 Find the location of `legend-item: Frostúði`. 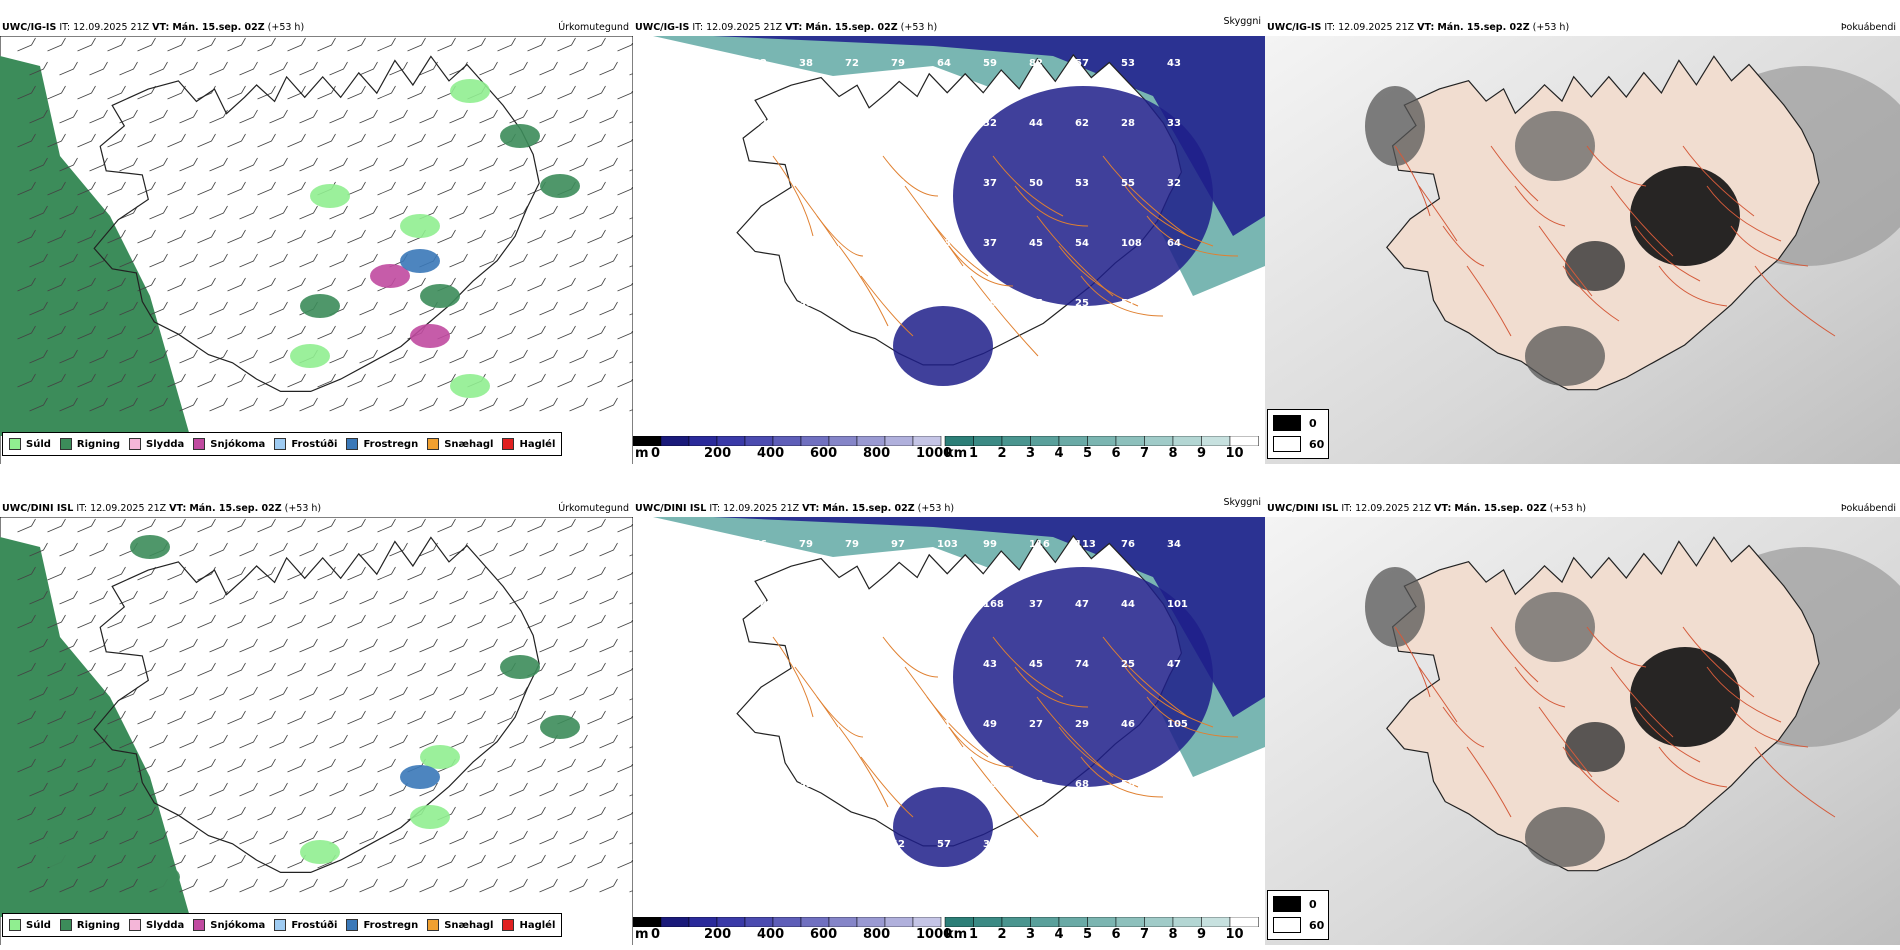

legend-item: Frostúði is located at coordinates (305, 444).